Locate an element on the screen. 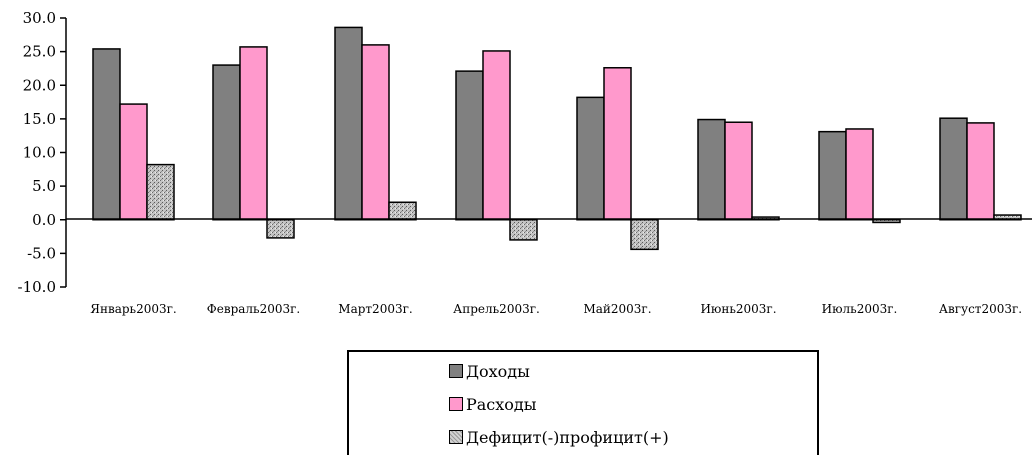 The image size is (1032, 455). legend-item-income: Доходы is located at coordinates (489, 371).